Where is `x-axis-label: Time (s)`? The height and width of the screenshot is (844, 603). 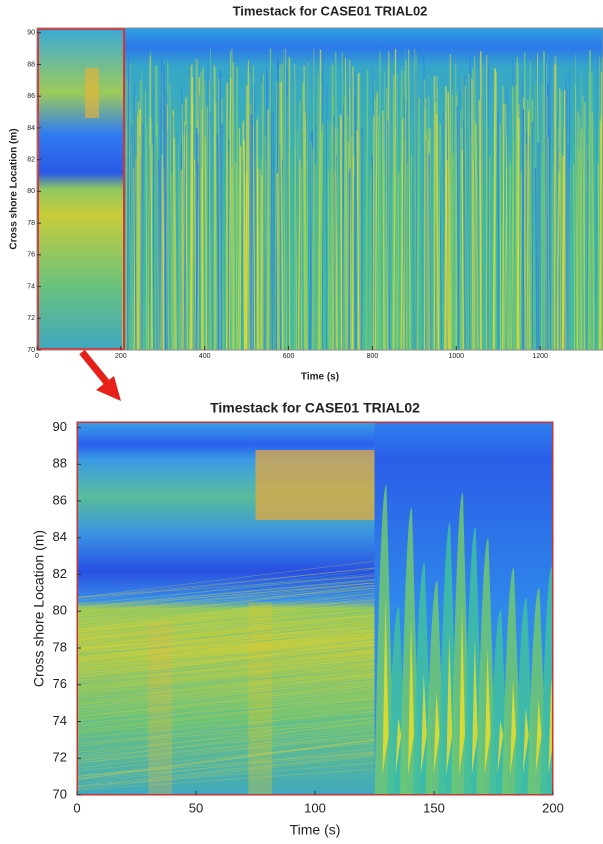
x-axis-label: Time (s) is located at coordinates (315, 830).